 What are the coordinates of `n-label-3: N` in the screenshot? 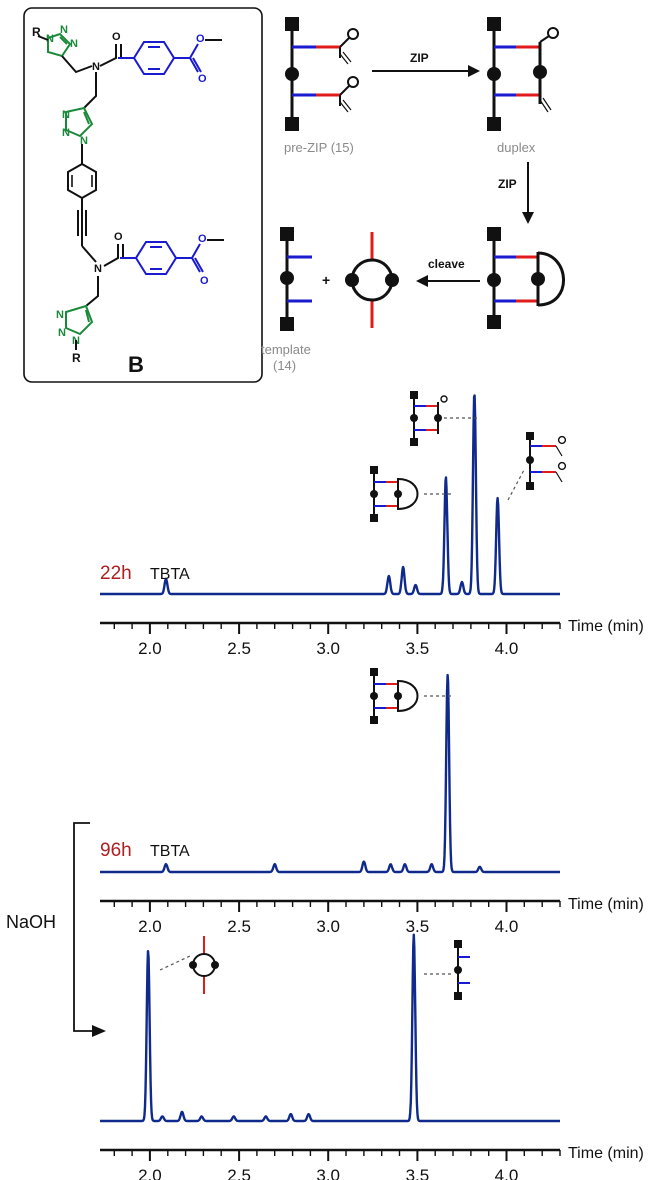 It's located at (74, 44).